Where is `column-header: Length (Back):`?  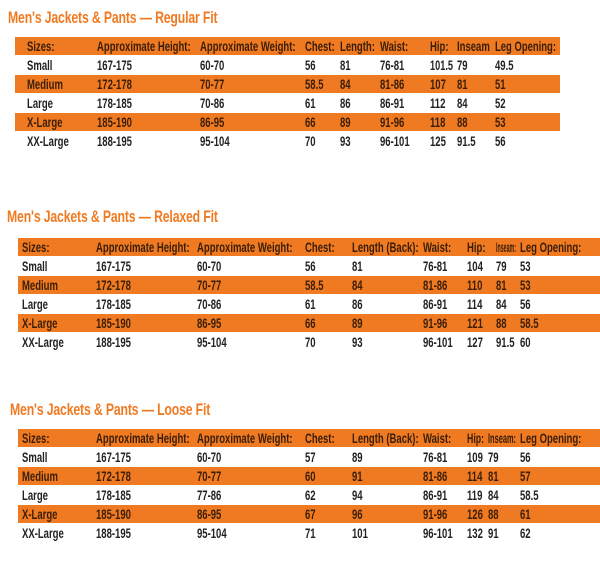
column-header: Length (Back): is located at coordinates (385, 438).